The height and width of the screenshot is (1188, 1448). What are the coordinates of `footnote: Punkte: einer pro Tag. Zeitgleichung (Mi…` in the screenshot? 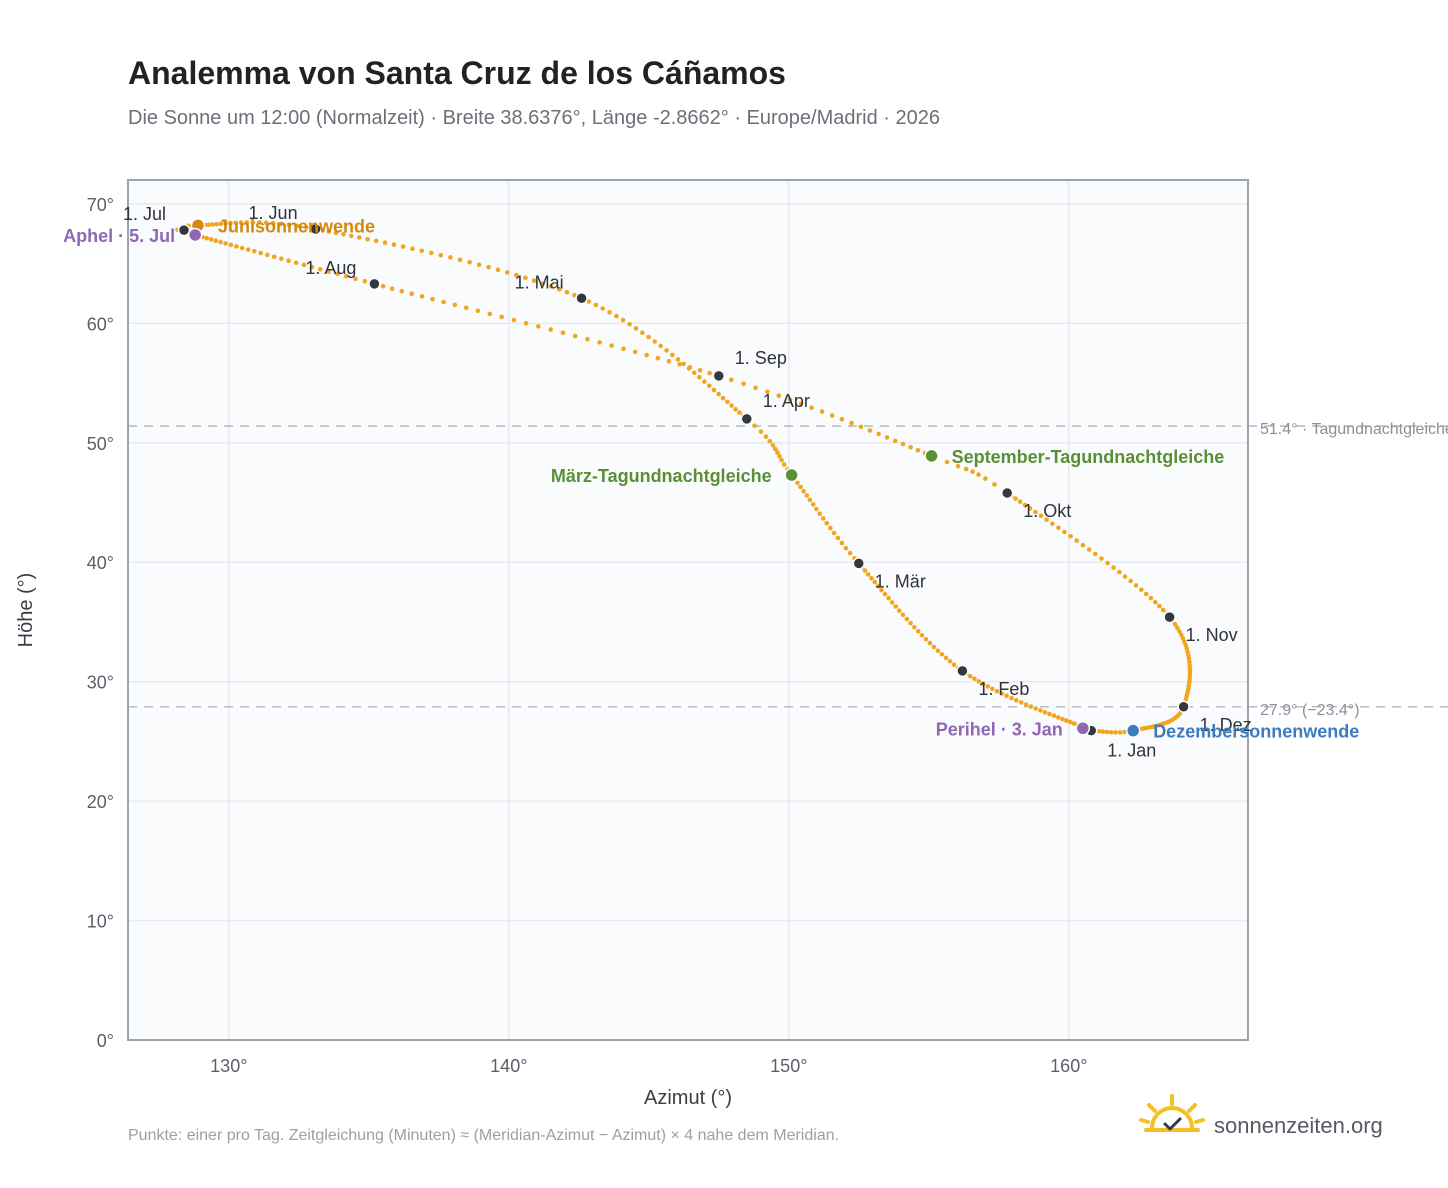 It's located at (483, 1135).